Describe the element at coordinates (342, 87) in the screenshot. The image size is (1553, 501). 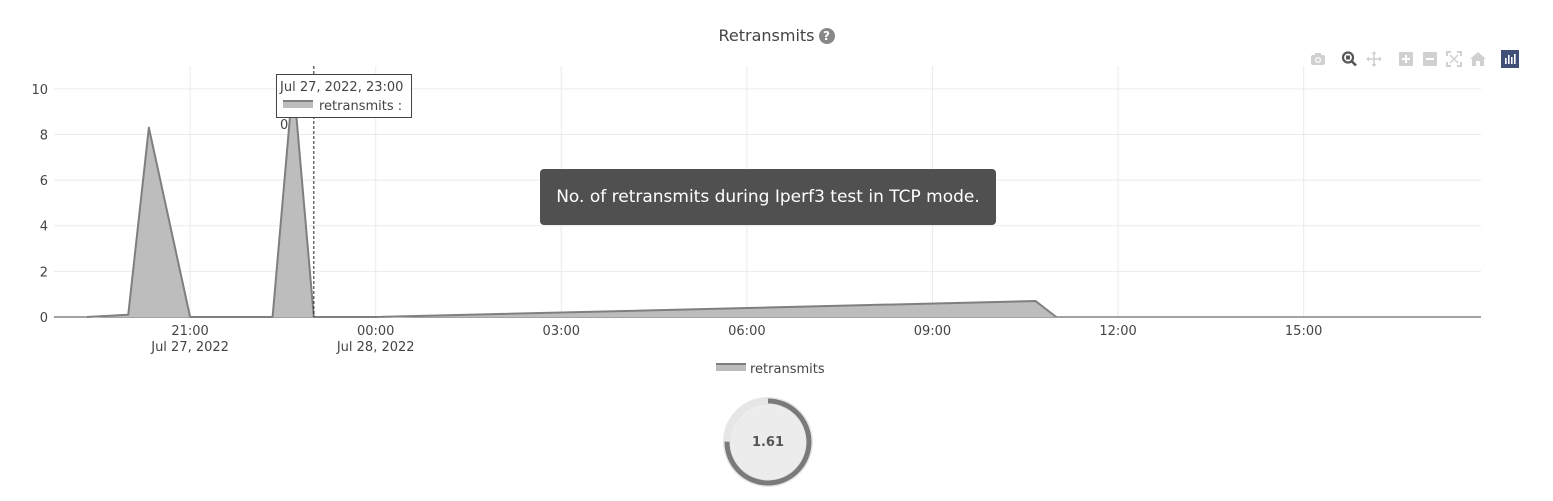
I see `hover-tooltip-date: Jul 27, 2022, 23:00` at that location.